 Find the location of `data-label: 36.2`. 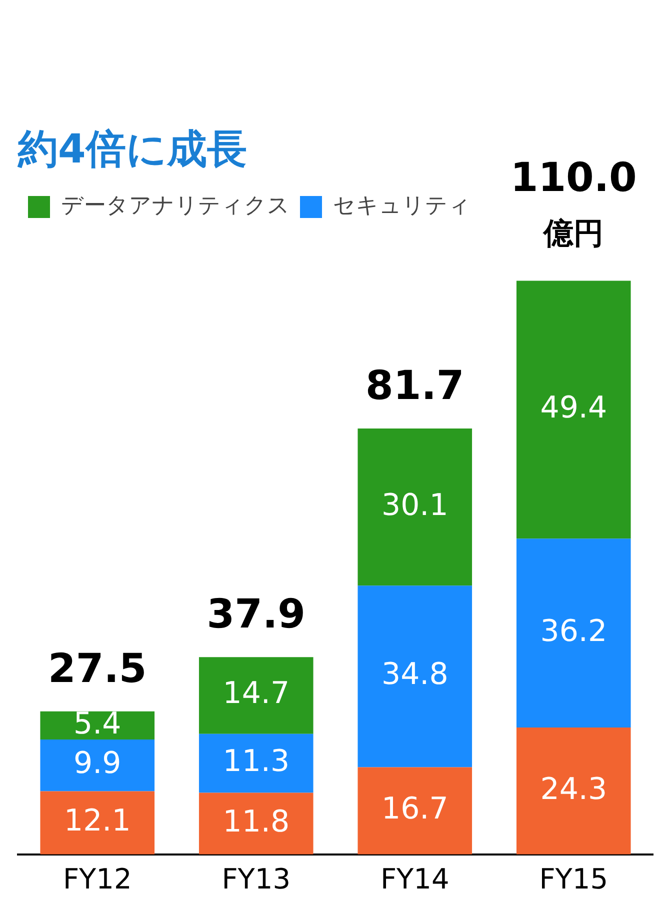

data-label: 36.2 is located at coordinates (574, 631).